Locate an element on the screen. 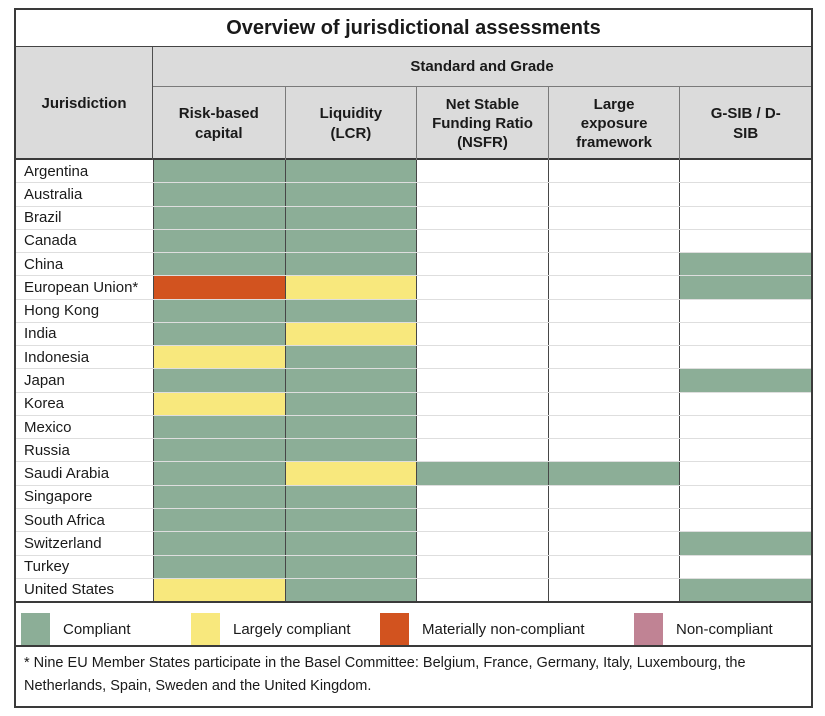 This screenshot has width=825, height=716. table-row: India is located at coordinates (413, 333).